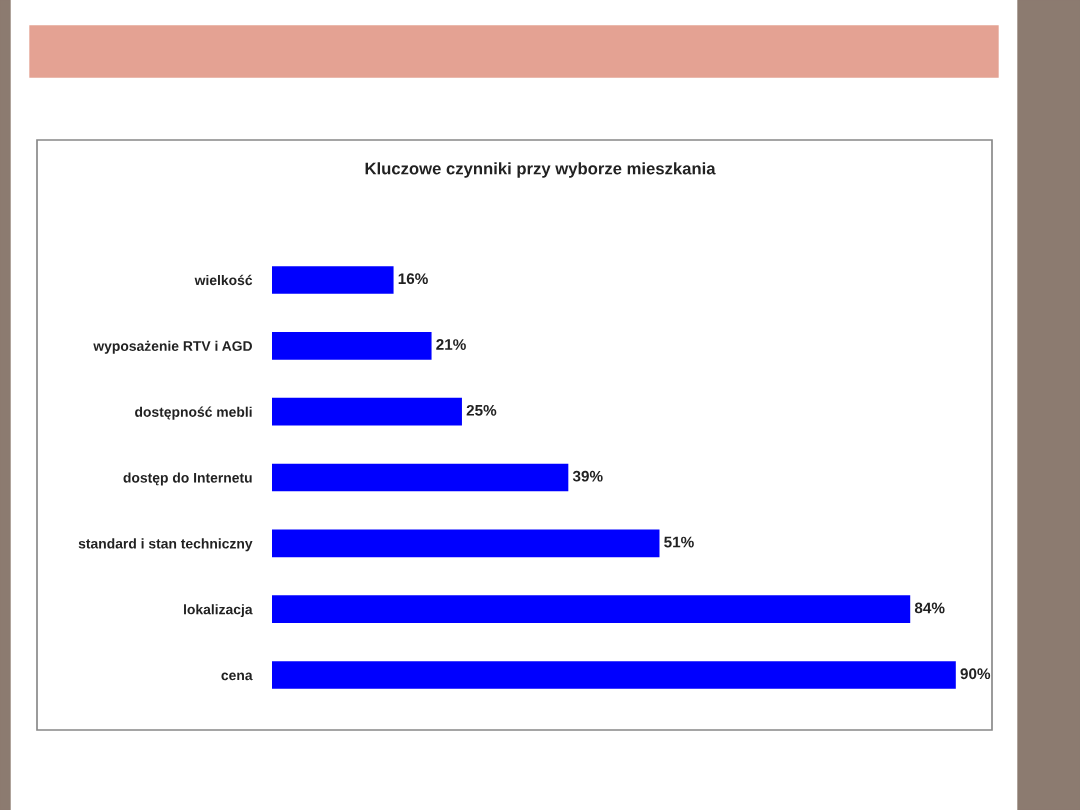 This screenshot has height=810, width=1080. I want to click on data-label: 39%, so click(587, 476).